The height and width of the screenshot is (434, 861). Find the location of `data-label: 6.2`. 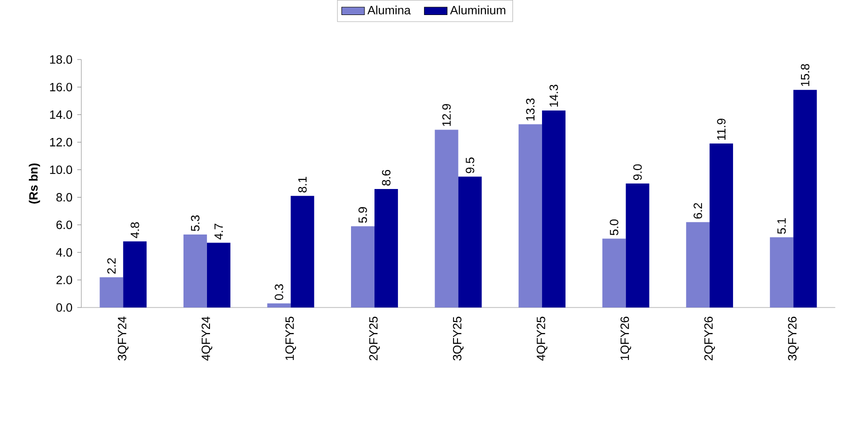

data-label: 6.2 is located at coordinates (698, 210).